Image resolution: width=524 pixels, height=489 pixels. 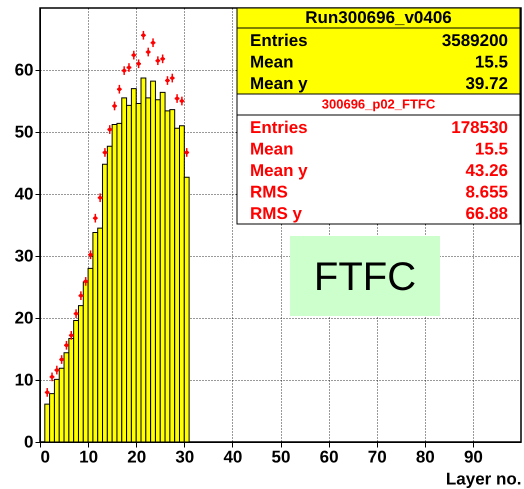 I want to click on x-tick-label: 80, so click(x=425, y=457).